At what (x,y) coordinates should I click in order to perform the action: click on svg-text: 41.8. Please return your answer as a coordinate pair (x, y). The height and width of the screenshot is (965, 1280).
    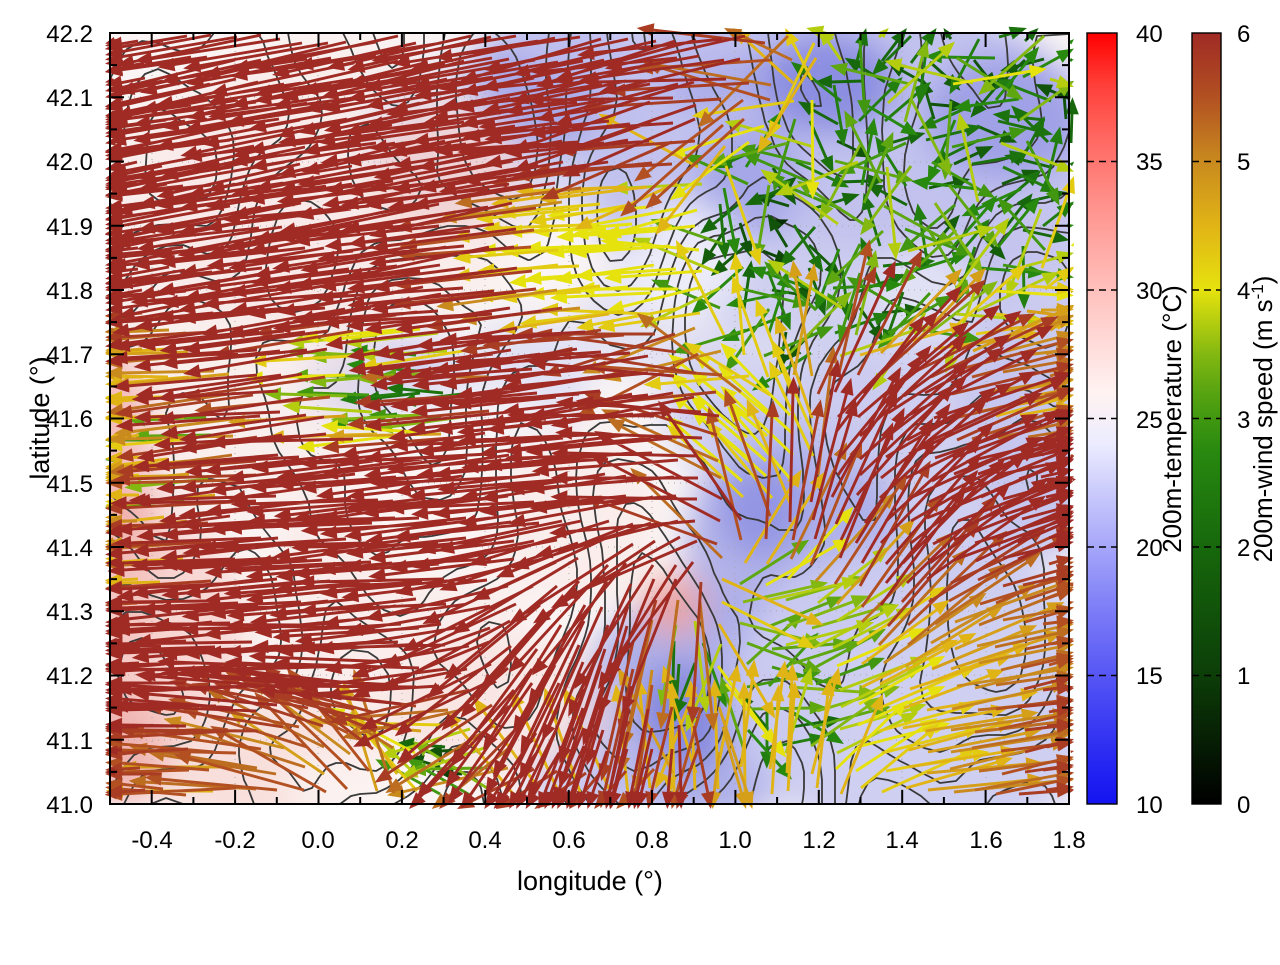
    Looking at the image, I should click on (69, 291).